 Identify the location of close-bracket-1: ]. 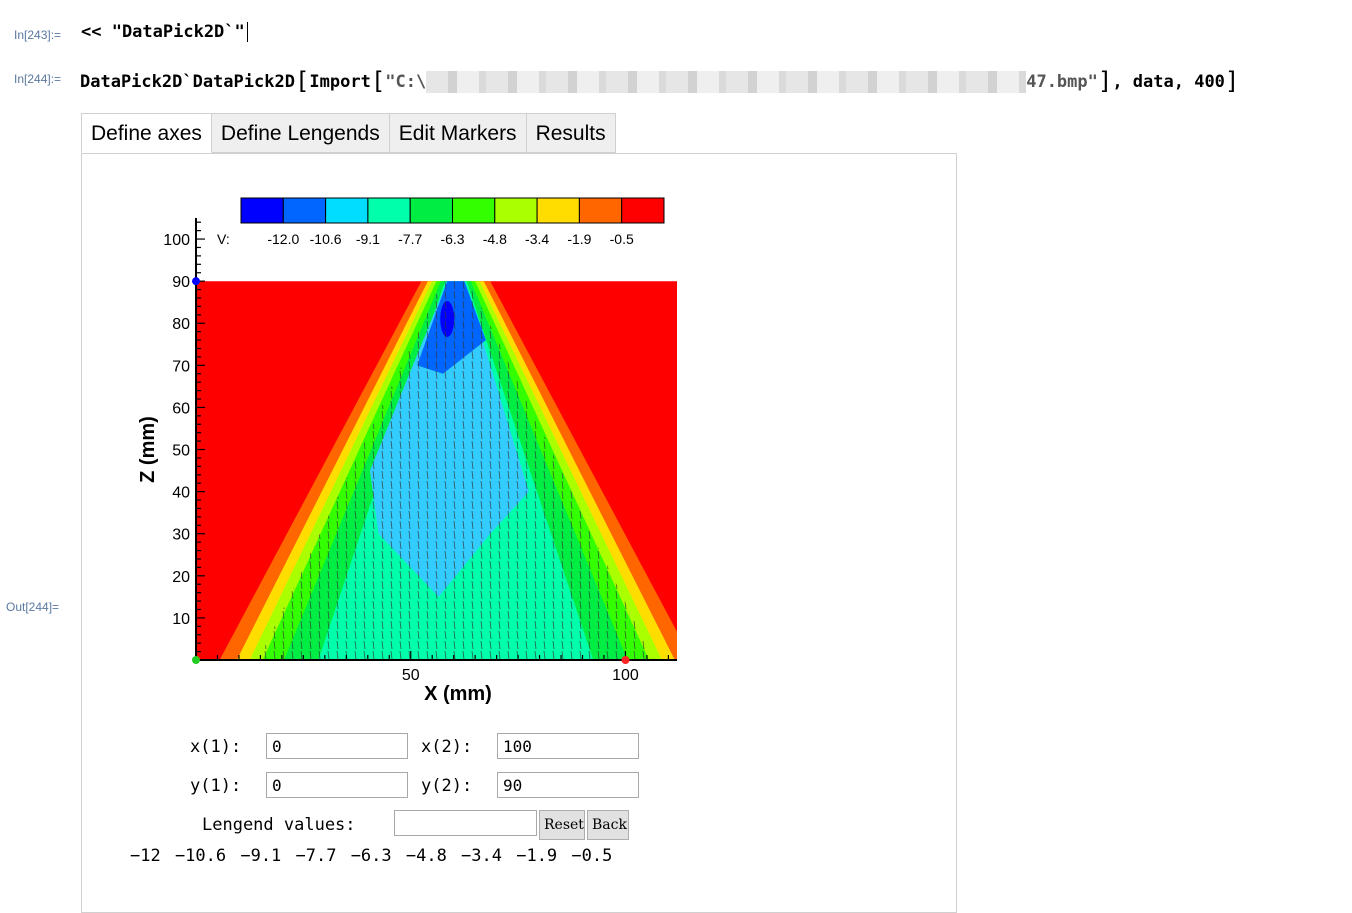
(1232, 81).